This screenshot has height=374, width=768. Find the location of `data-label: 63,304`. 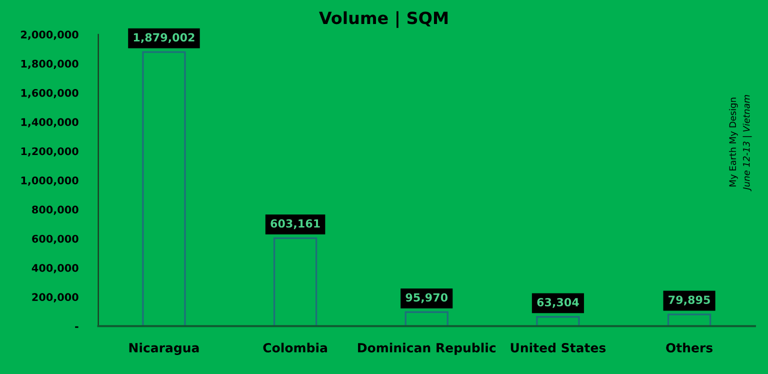

data-label: 63,304 is located at coordinates (558, 303).